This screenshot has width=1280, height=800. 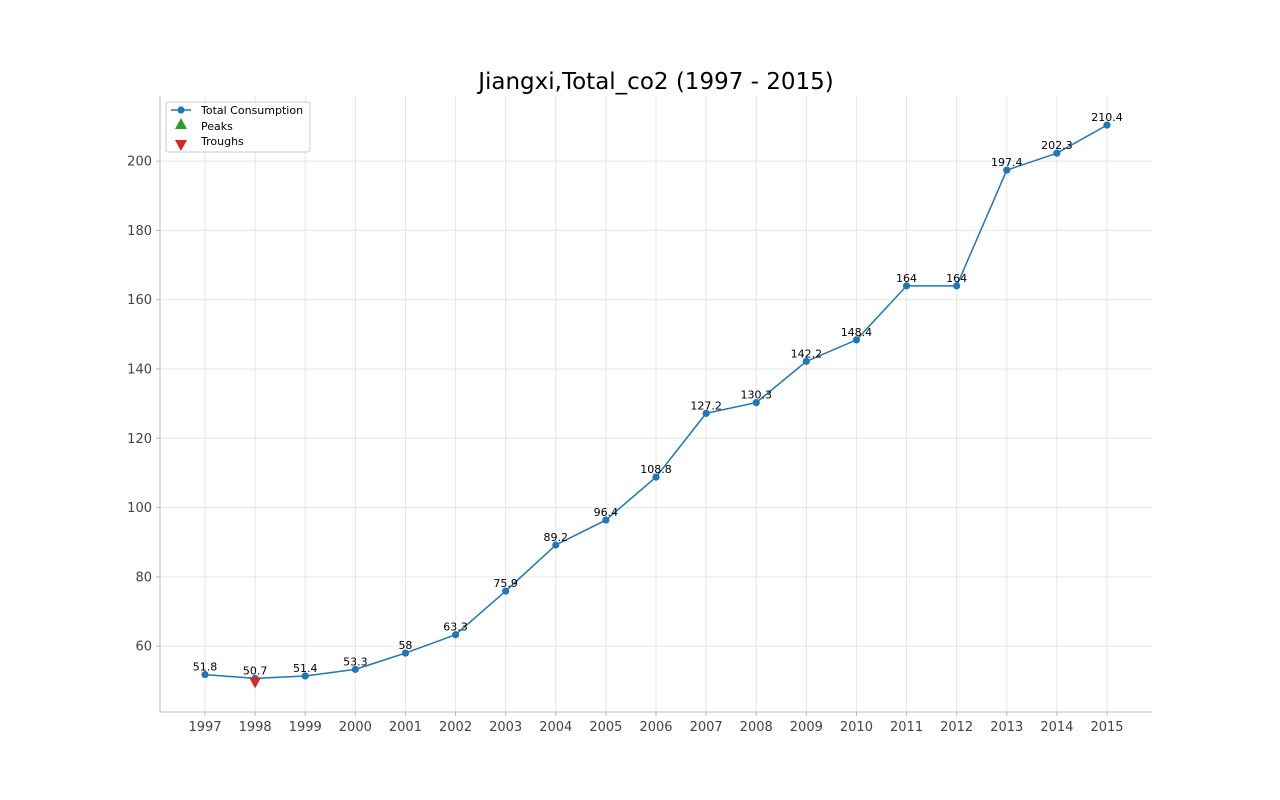 I want to click on data-label: 130.3, so click(x=756, y=395).